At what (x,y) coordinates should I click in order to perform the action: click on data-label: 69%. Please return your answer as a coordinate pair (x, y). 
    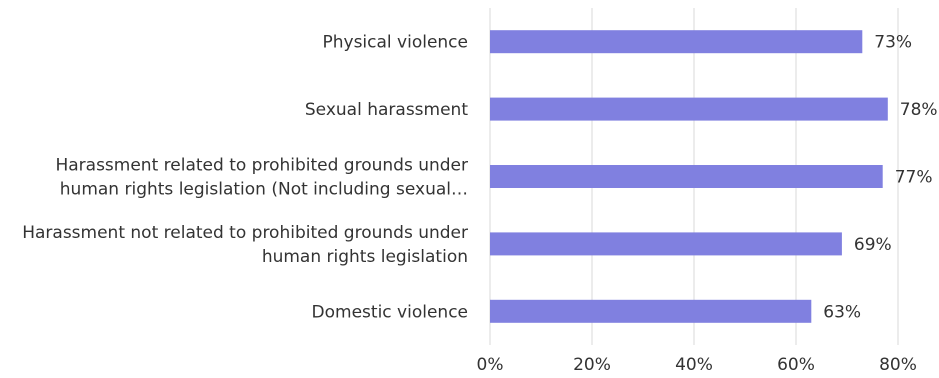
    Looking at the image, I should click on (873, 245).